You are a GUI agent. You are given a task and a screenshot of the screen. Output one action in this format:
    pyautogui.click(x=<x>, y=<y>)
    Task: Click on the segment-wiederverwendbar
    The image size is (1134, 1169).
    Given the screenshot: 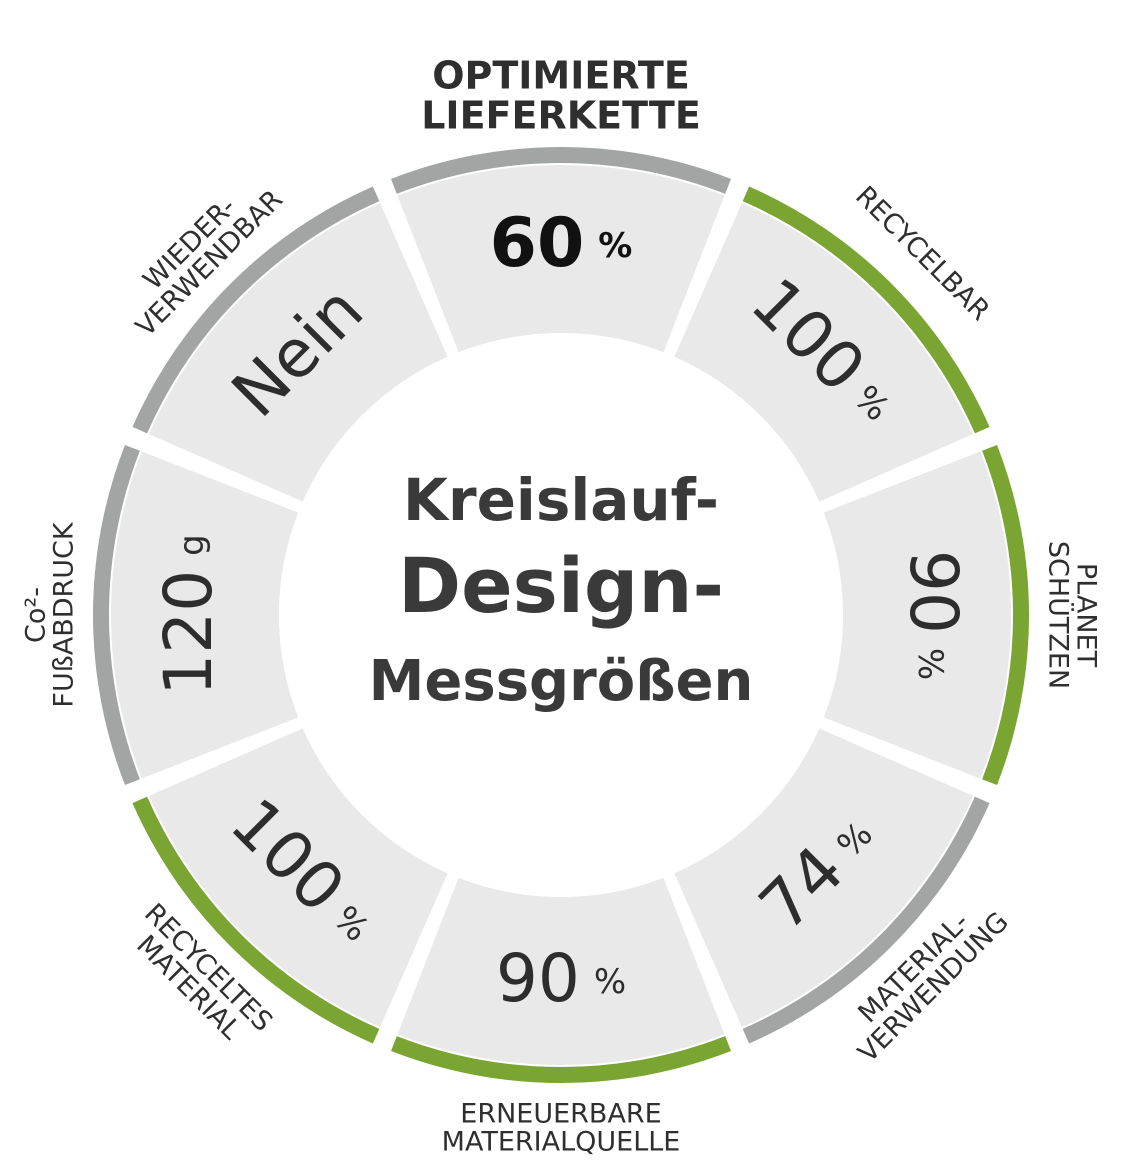 What is the action you would take?
    pyautogui.click(x=298, y=352)
    